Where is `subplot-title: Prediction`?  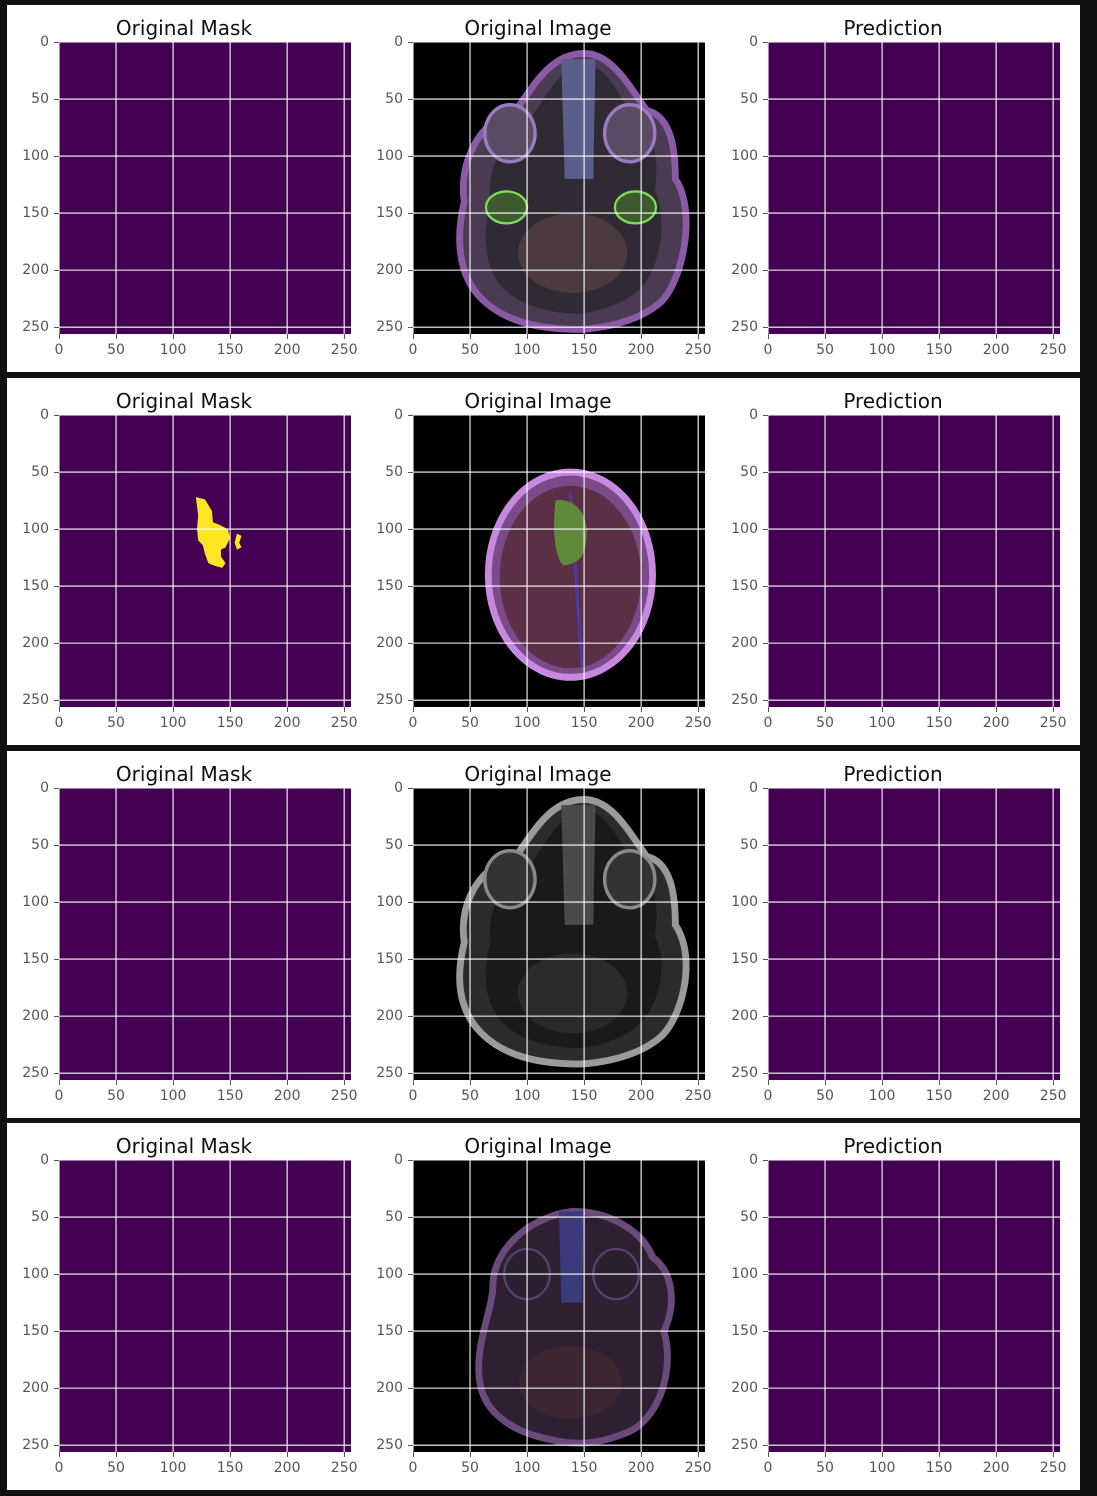
subplot-title: Prediction is located at coordinates (893, 401).